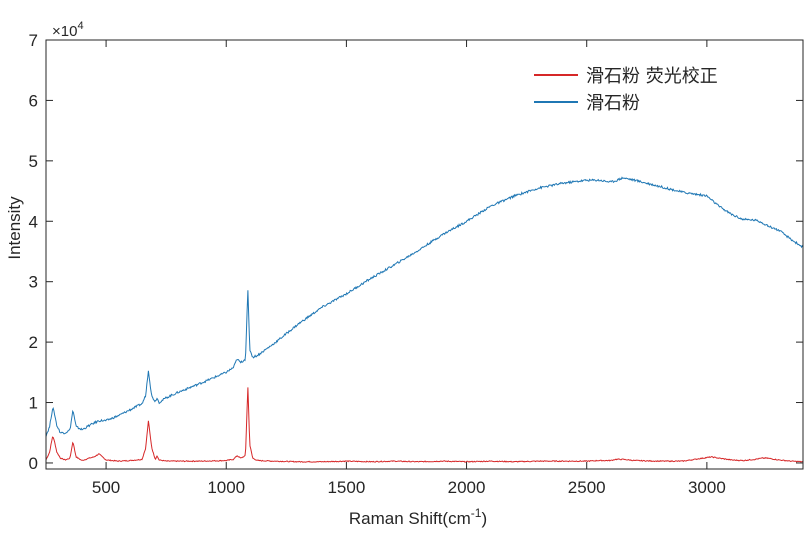 This screenshot has width=810, height=533. Describe the element at coordinates (652, 76) in the screenshot. I see `legend-label-series-0: 滑石粉 荧光校正` at that location.